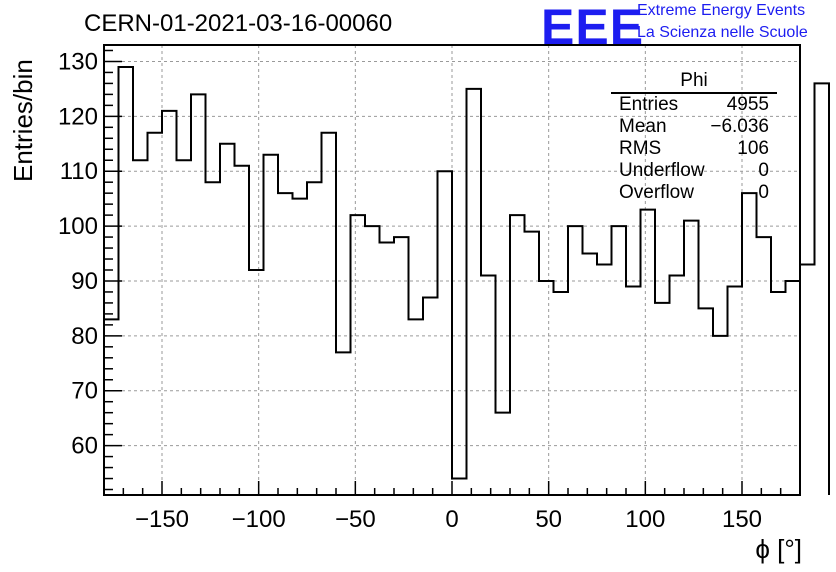  What do you see at coordinates (84, 391) in the screenshot?
I see `y-tick-label: 70` at bounding box center [84, 391].